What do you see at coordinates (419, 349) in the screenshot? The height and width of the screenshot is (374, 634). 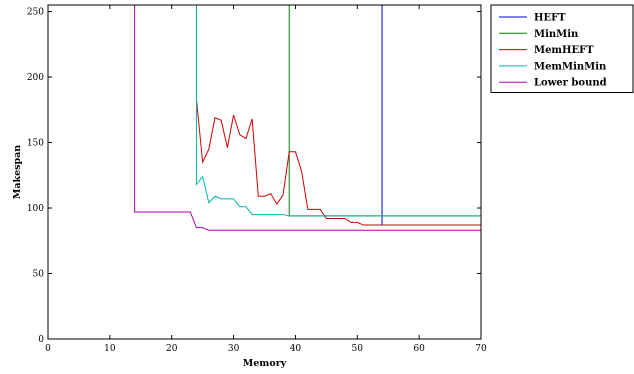 I see `x-tick-label: 60` at bounding box center [419, 349].